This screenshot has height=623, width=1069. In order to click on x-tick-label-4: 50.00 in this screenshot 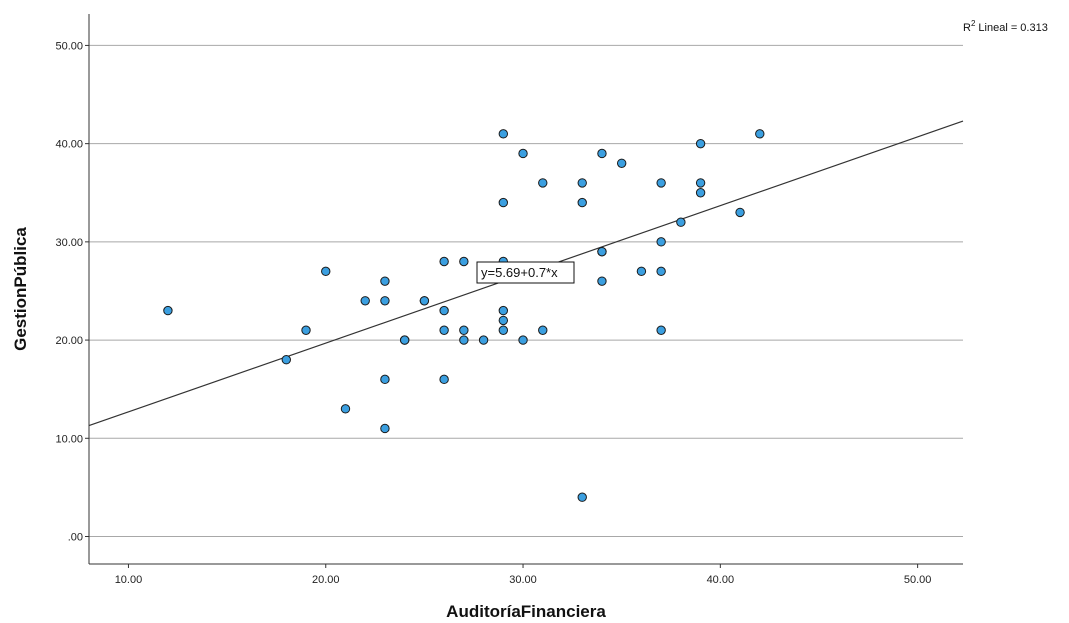, I will do `click(918, 580)`.